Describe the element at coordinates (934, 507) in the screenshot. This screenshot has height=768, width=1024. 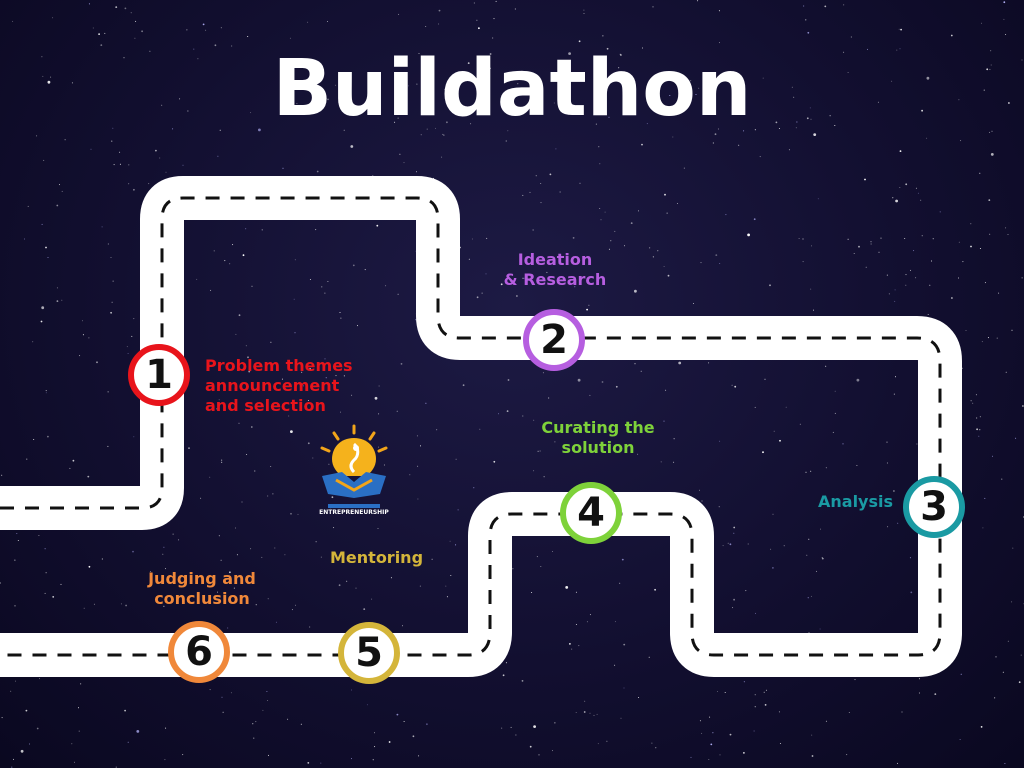
I see `stage-3-marker: 3` at that location.